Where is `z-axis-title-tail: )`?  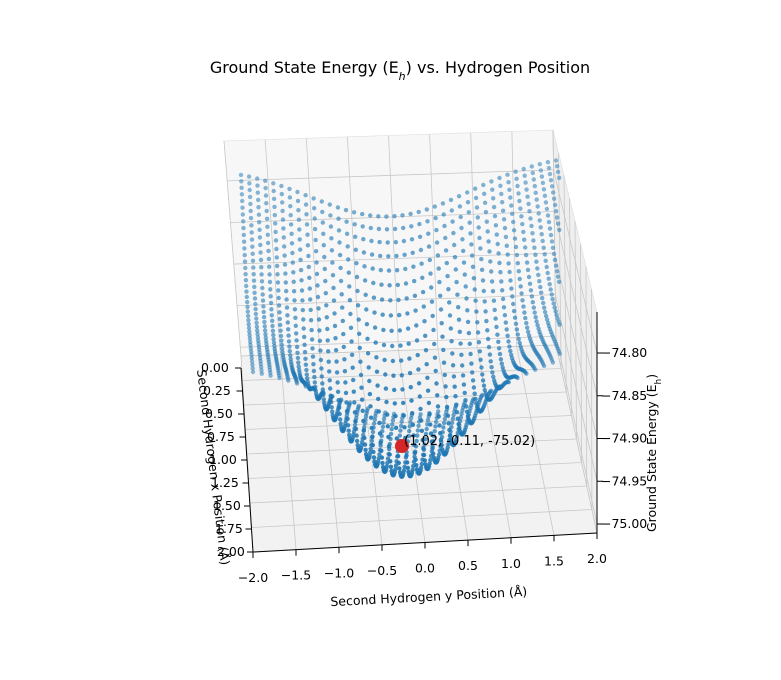
z-axis-title-tail: ) is located at coordinates (651, 376).